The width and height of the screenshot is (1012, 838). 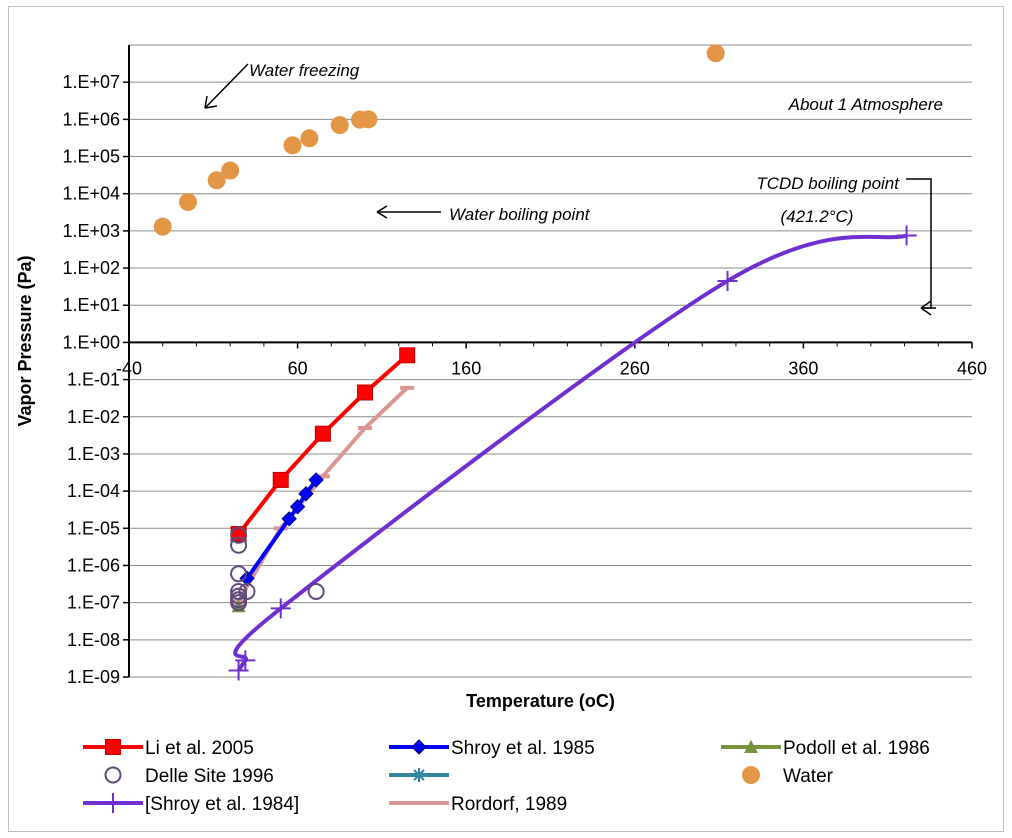 What do you see at coordinates (91, 82) in the screenshot?
I see `y-tick-label: 1.E+07` at bounding box center [91, 82].